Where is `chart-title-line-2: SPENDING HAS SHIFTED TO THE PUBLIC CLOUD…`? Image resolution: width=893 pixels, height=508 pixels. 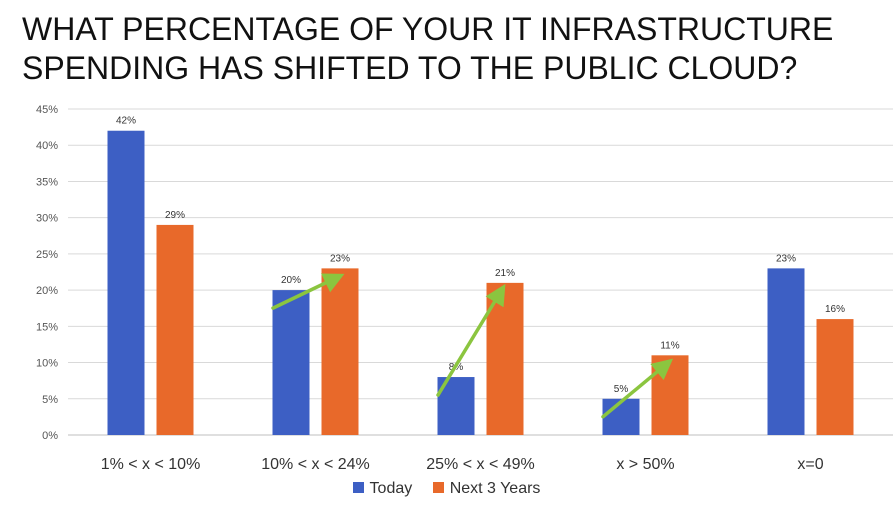
chart-title-line-2: SPENDING HAS SHIFTED TO THE PUBLIC CLOUD… is located at coordinates (410, 68).